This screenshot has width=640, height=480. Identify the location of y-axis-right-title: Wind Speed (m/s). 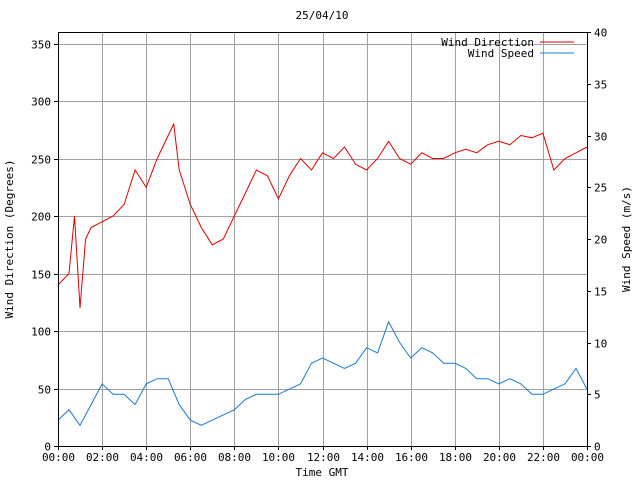
(626, 239).